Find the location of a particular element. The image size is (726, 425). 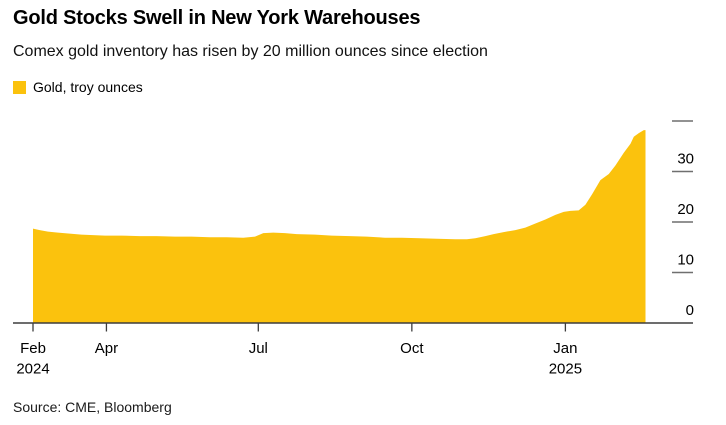

source-note: Source: CME, Bloomberg is located at coordinates (92, 407).